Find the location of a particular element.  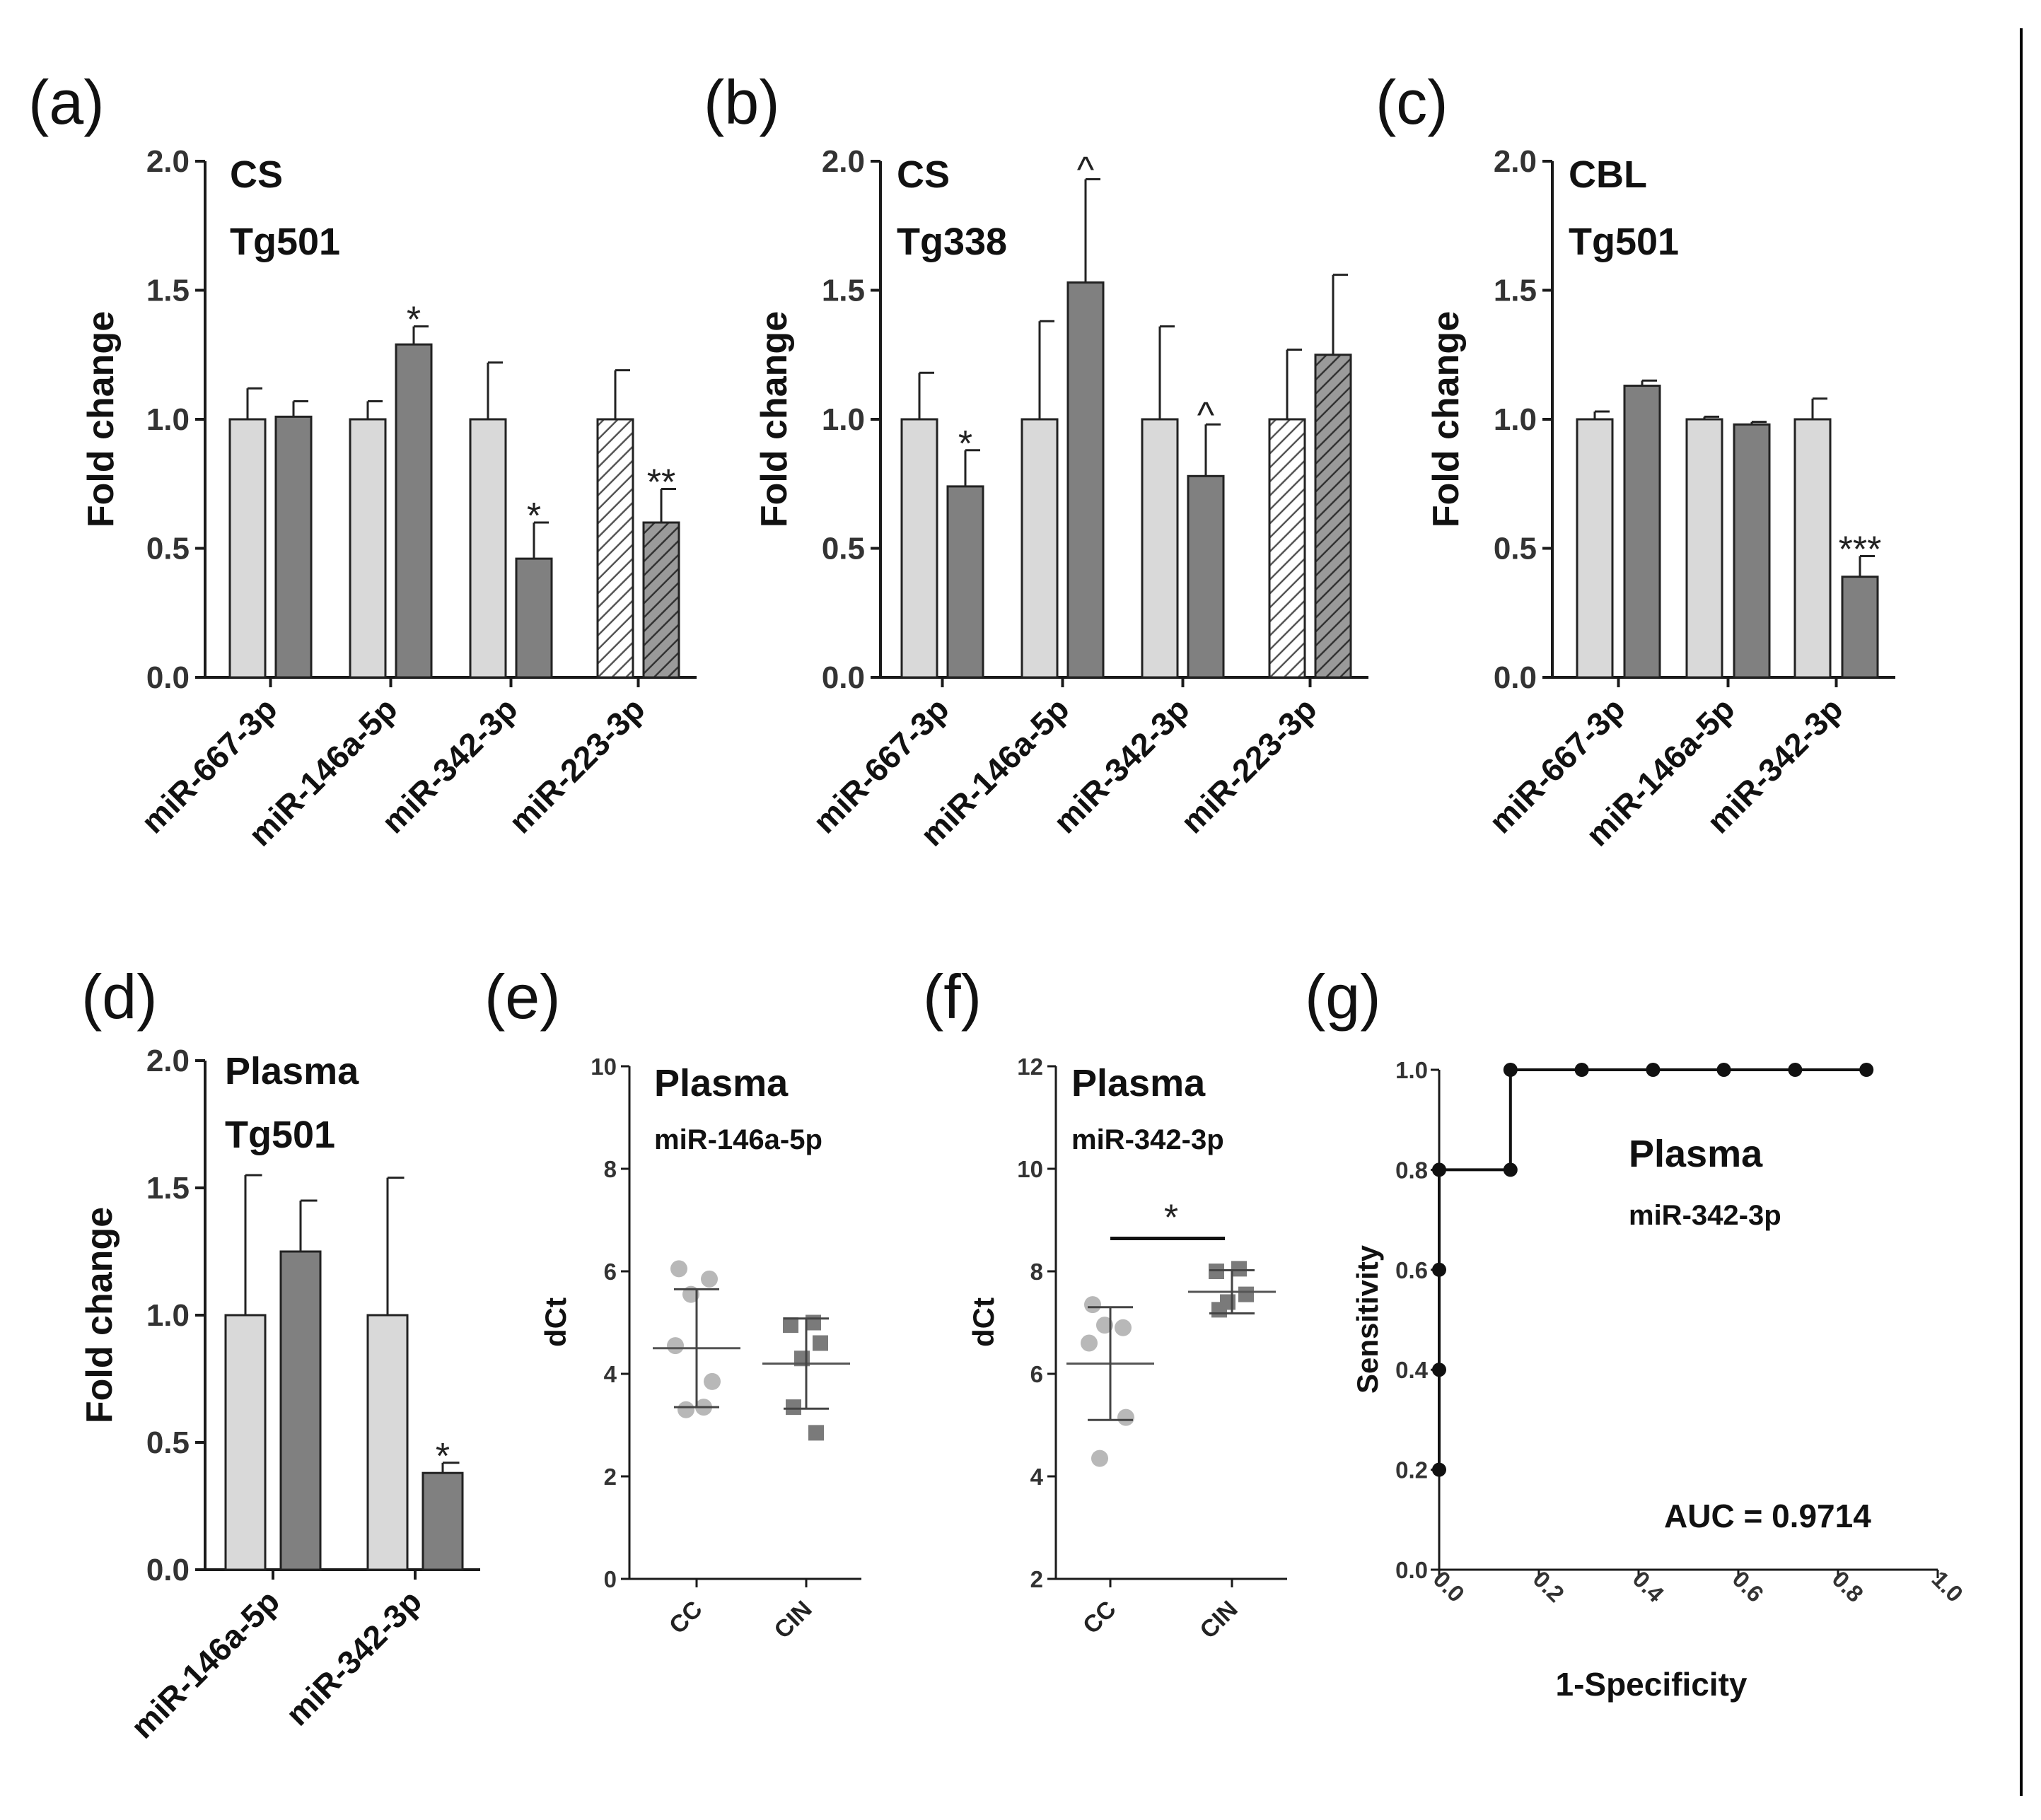

y-tick-label: 0.4 is located at coordinates (1412, 1370).